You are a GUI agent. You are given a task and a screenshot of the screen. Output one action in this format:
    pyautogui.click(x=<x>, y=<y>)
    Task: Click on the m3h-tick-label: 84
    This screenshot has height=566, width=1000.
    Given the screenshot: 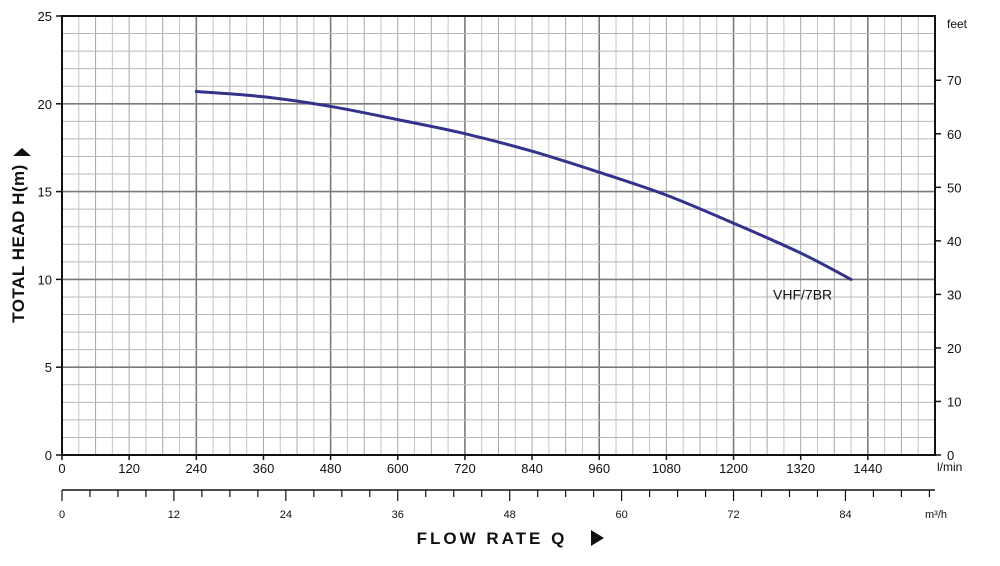 What is the action you would take?
    pyautogui.click(x=845, y=515)
    